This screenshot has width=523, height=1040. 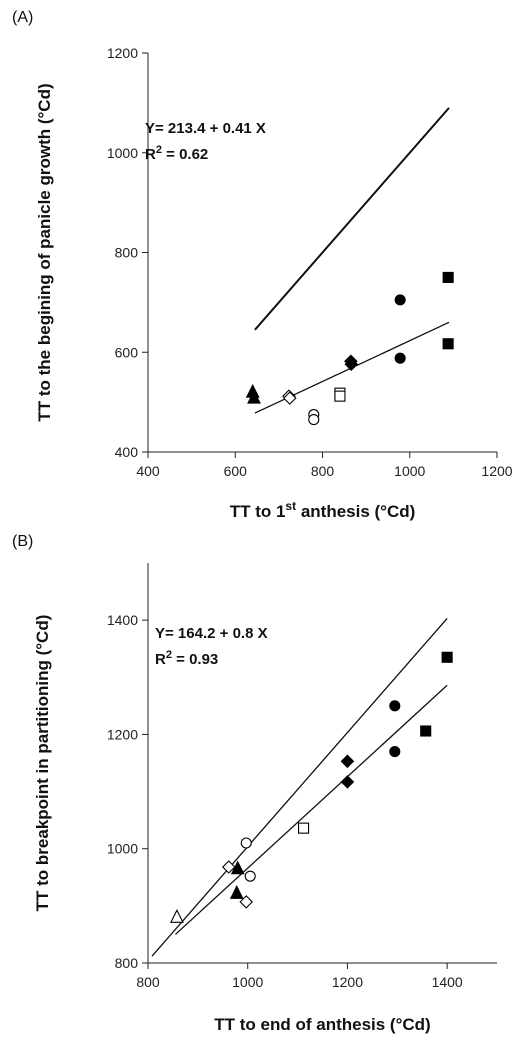 What do you see at coordinates (322, 1024) in the screenshot?
I see `x-axis-label: TT to end of anthesis (°Cd)` at bounding box center [322, 1024].